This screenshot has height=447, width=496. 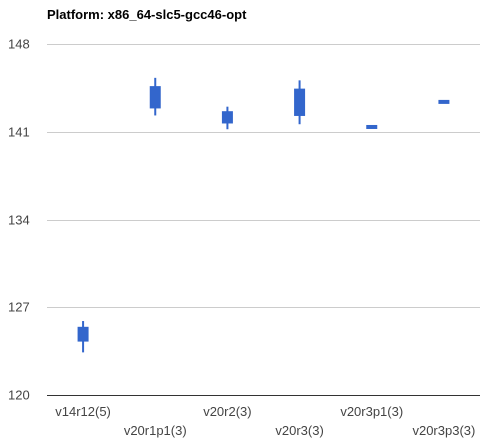 I want to click on y-axis-tick-labels: 120 127 134 141 148, so click(x=19, y=220).